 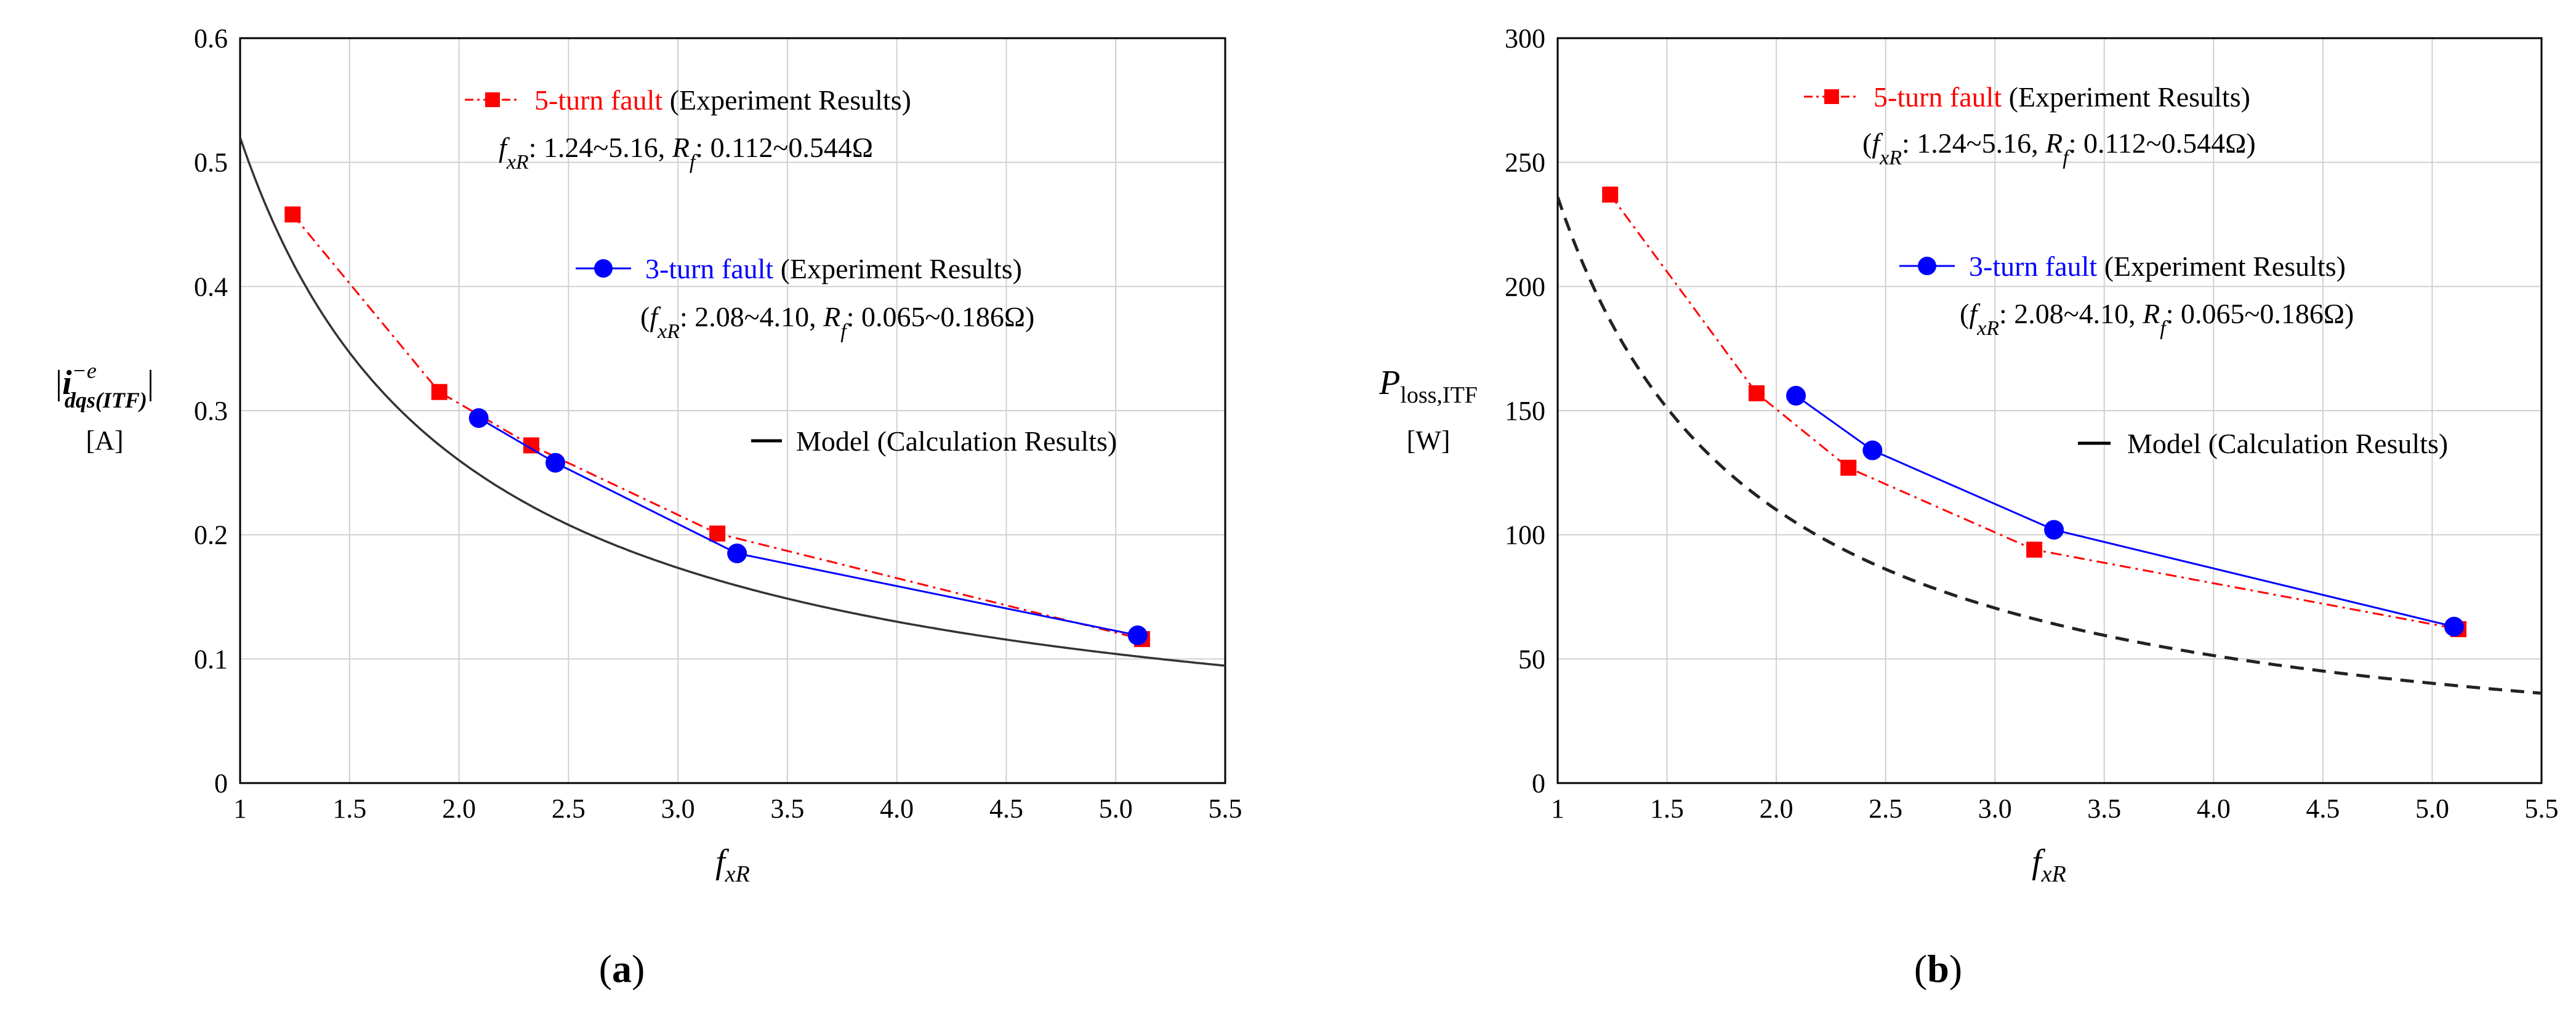 What do you see at coordinates (211, 535) in the screenshot?
I see `y-tick-label: 0.2` at bounding box center [211, 535].